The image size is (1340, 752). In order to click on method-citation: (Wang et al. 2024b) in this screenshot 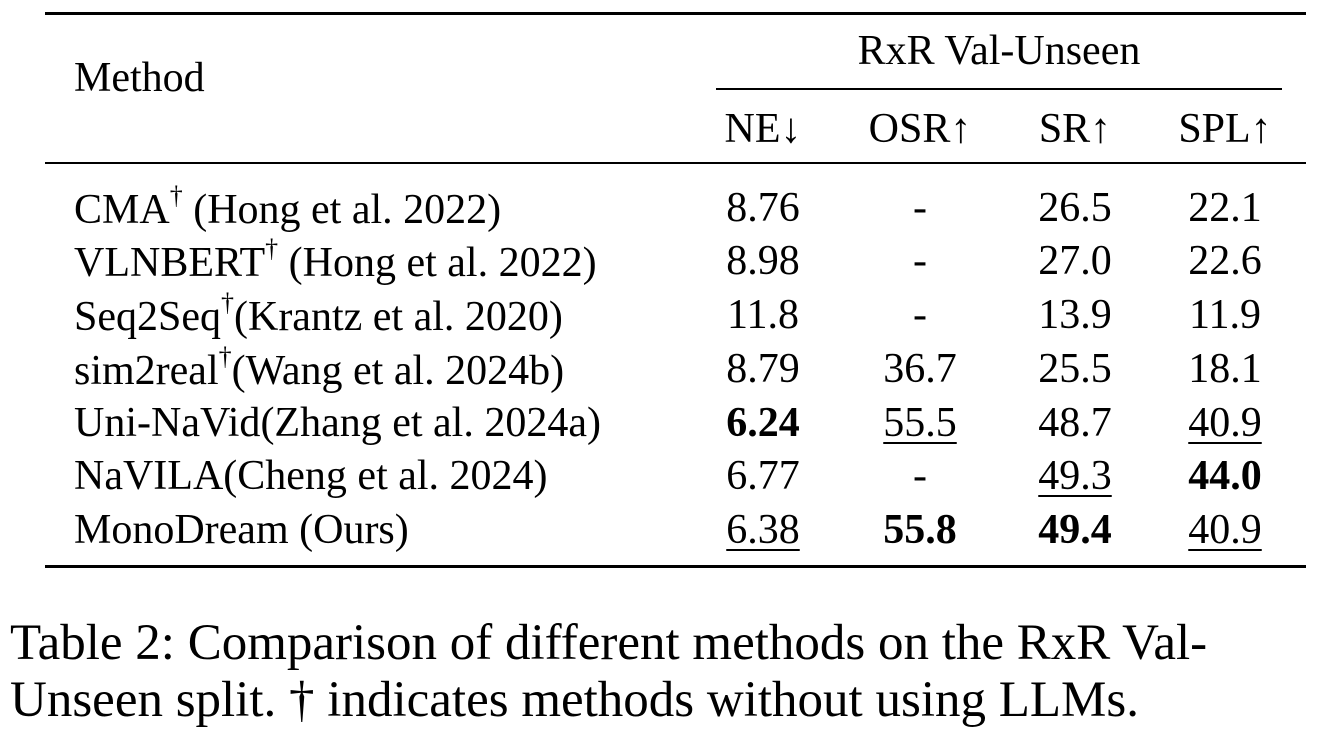, I will do `click(398, 371)`.